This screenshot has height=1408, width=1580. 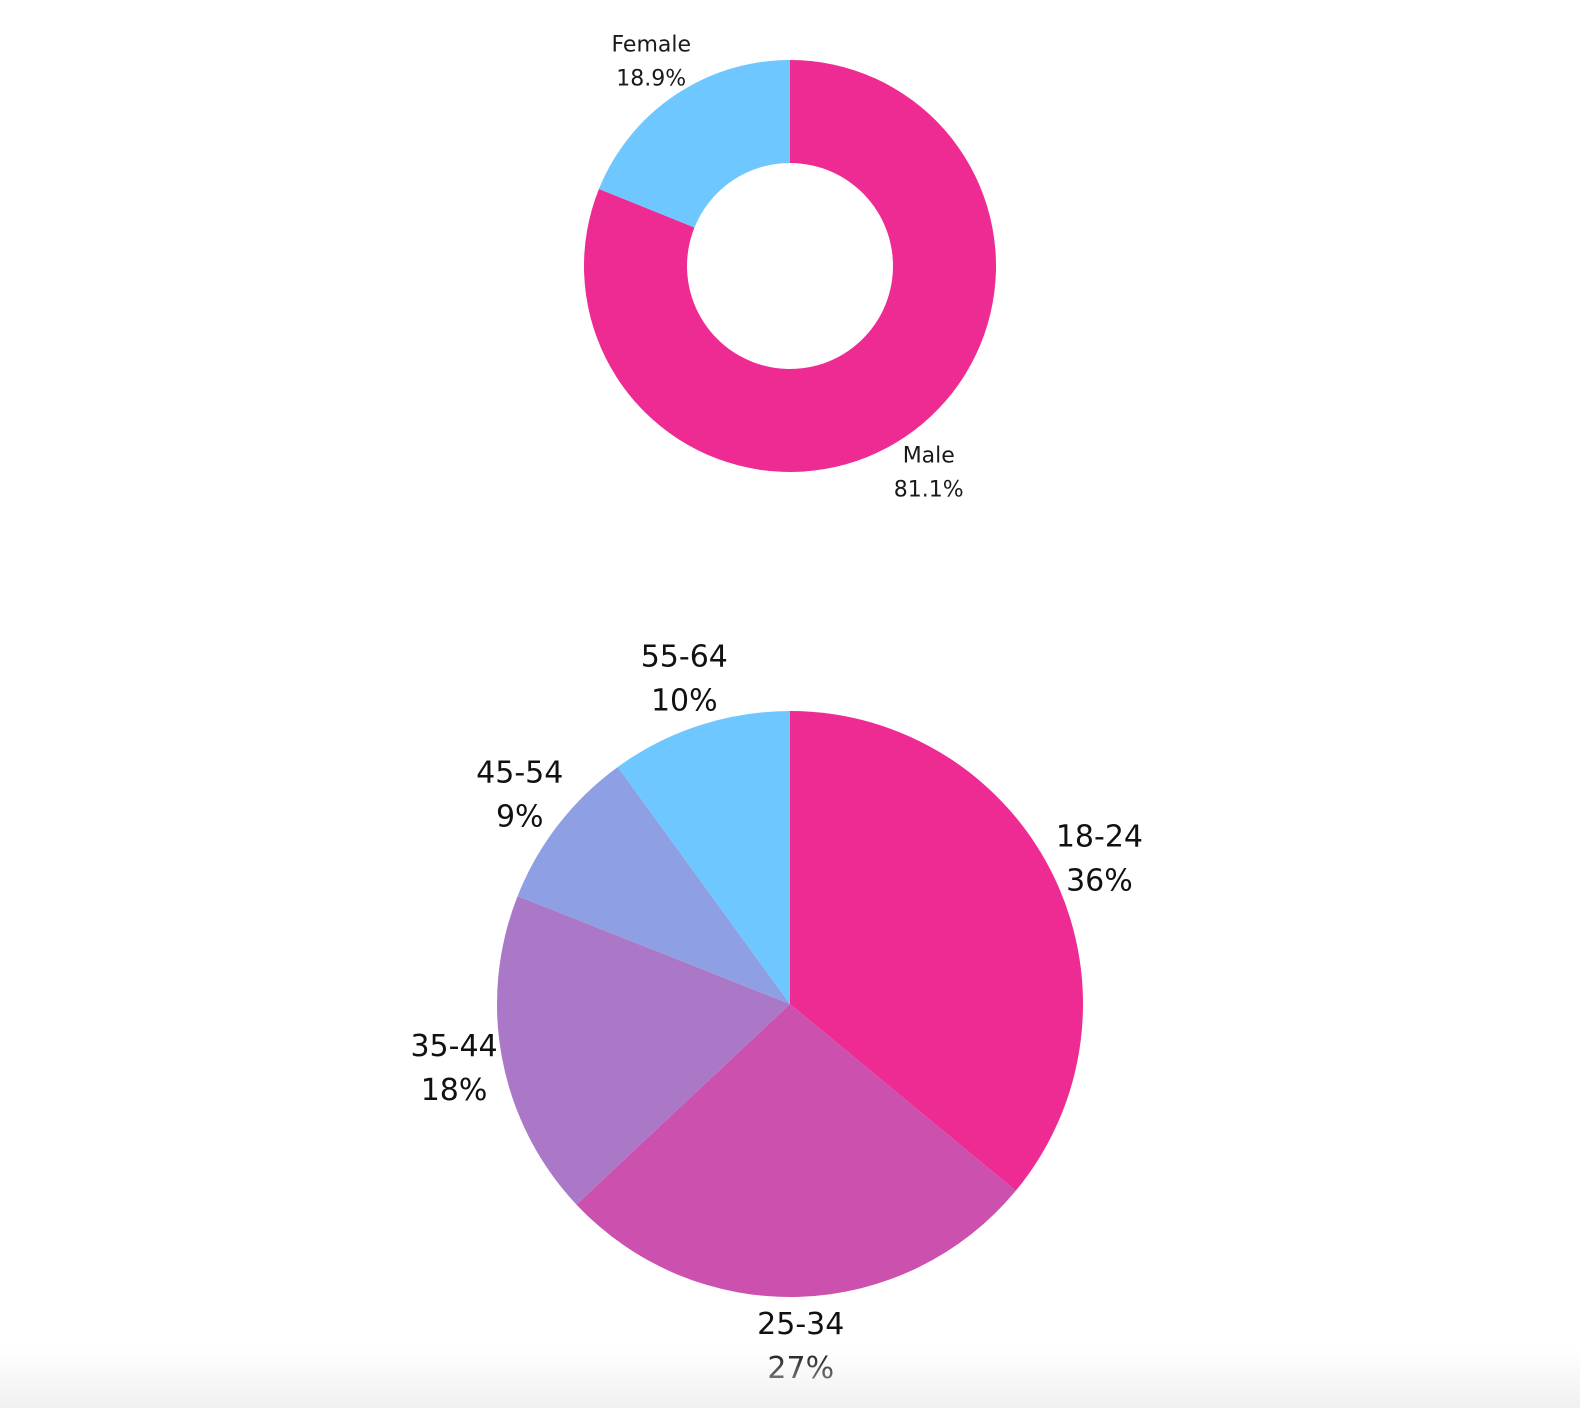 I want to click on label-55-64: 55-64, so click(x=684, y=657).